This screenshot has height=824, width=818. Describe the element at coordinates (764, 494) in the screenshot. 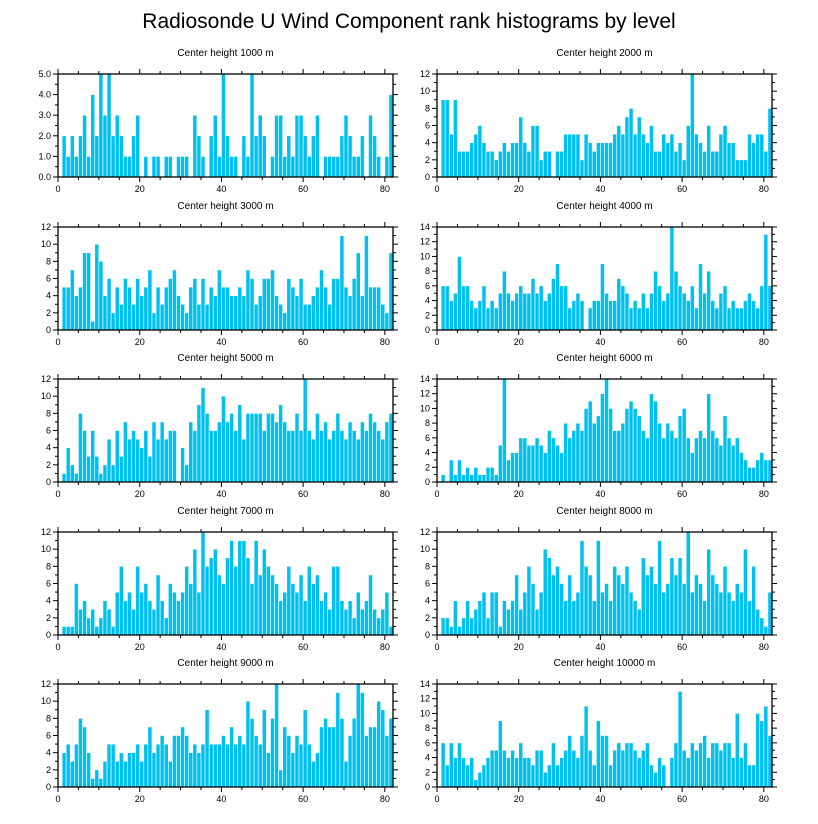

I see `x-tick-label: 80` at that location.